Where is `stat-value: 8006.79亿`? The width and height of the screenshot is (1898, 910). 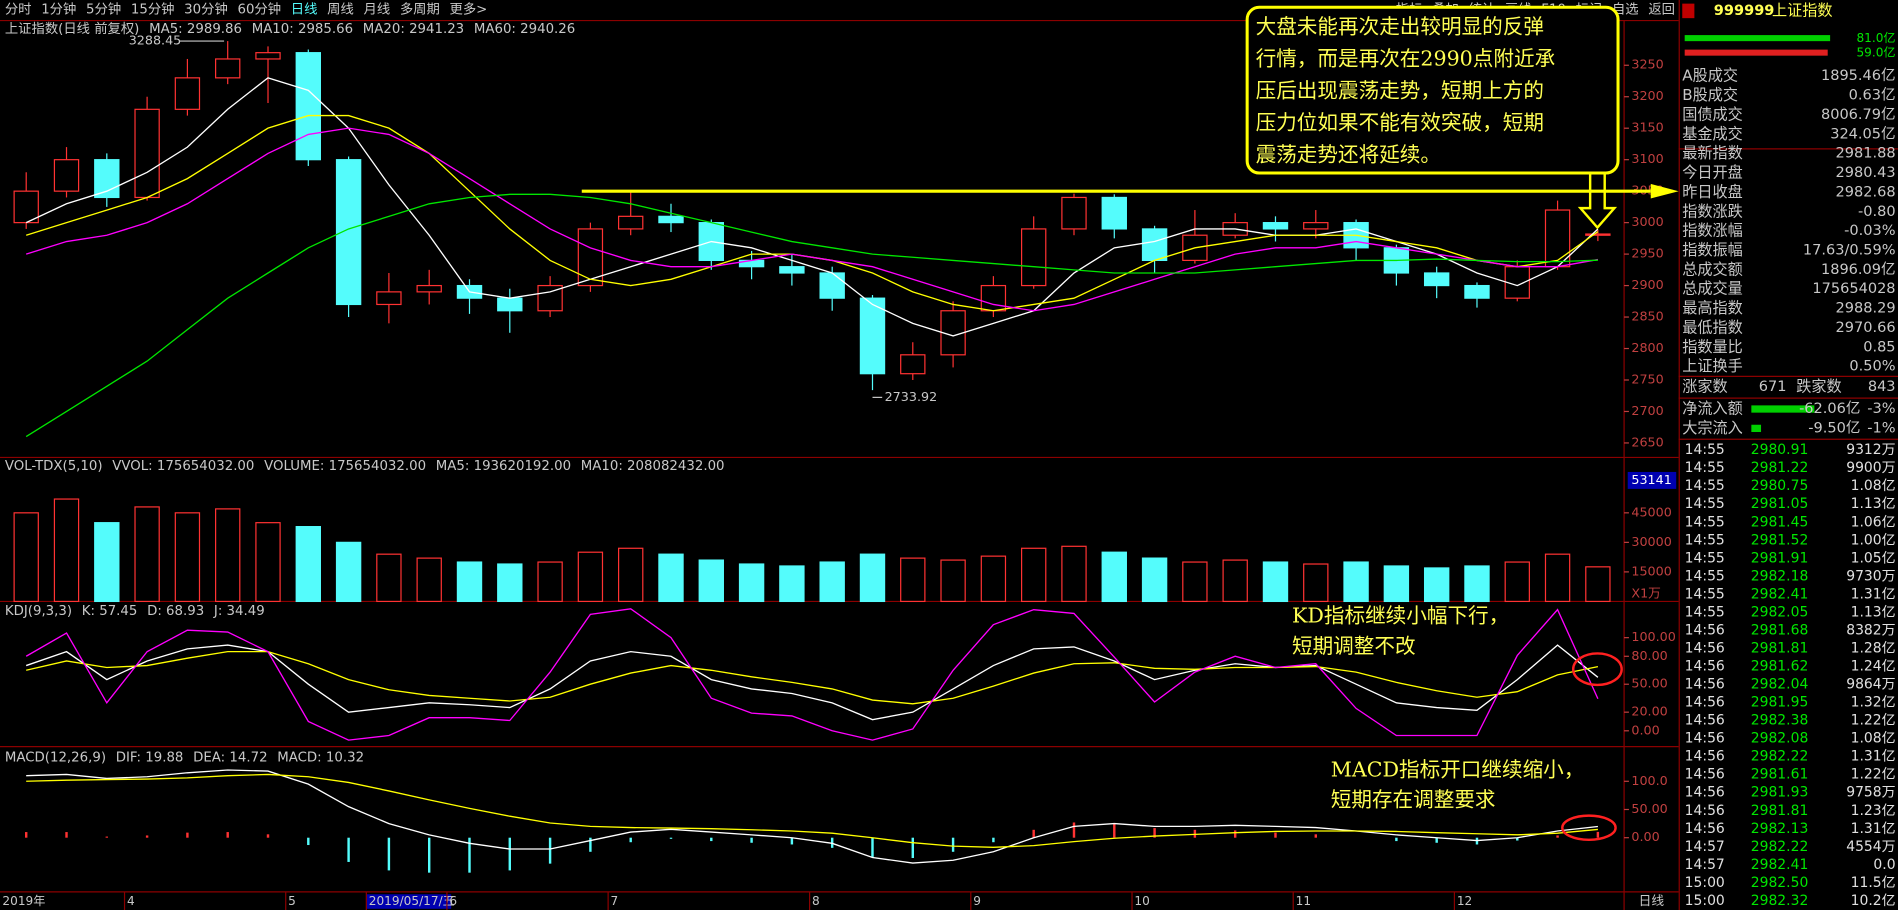
stat-value: 8006.79亿 is located at coordinates (1858, 114).